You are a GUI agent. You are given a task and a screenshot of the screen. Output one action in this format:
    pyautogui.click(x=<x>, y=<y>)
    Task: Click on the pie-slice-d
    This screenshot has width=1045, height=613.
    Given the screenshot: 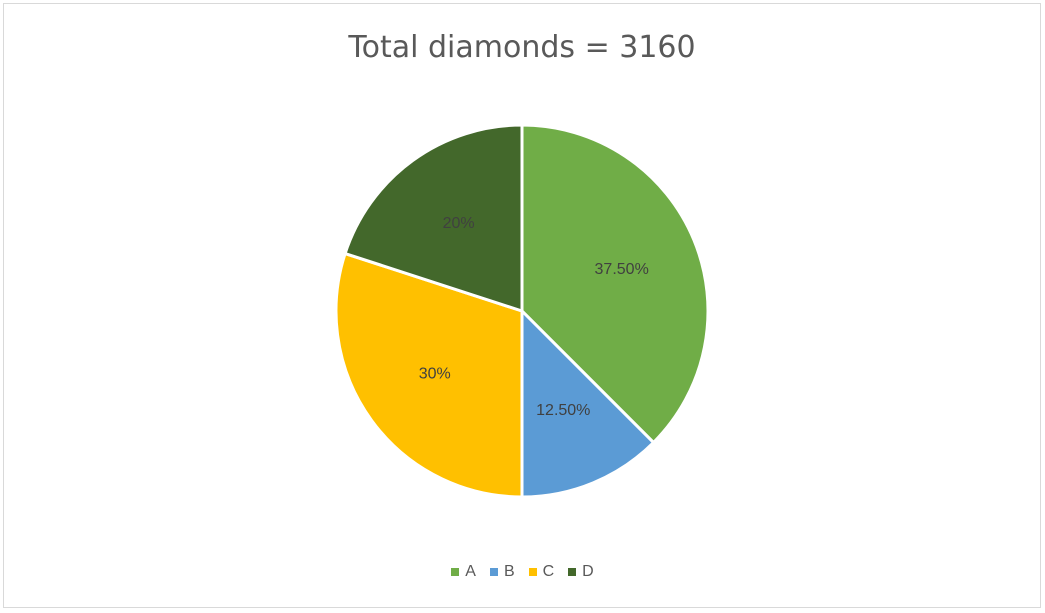 What is the action you would take?
    pyautogui.click(x=433, y=218)
    